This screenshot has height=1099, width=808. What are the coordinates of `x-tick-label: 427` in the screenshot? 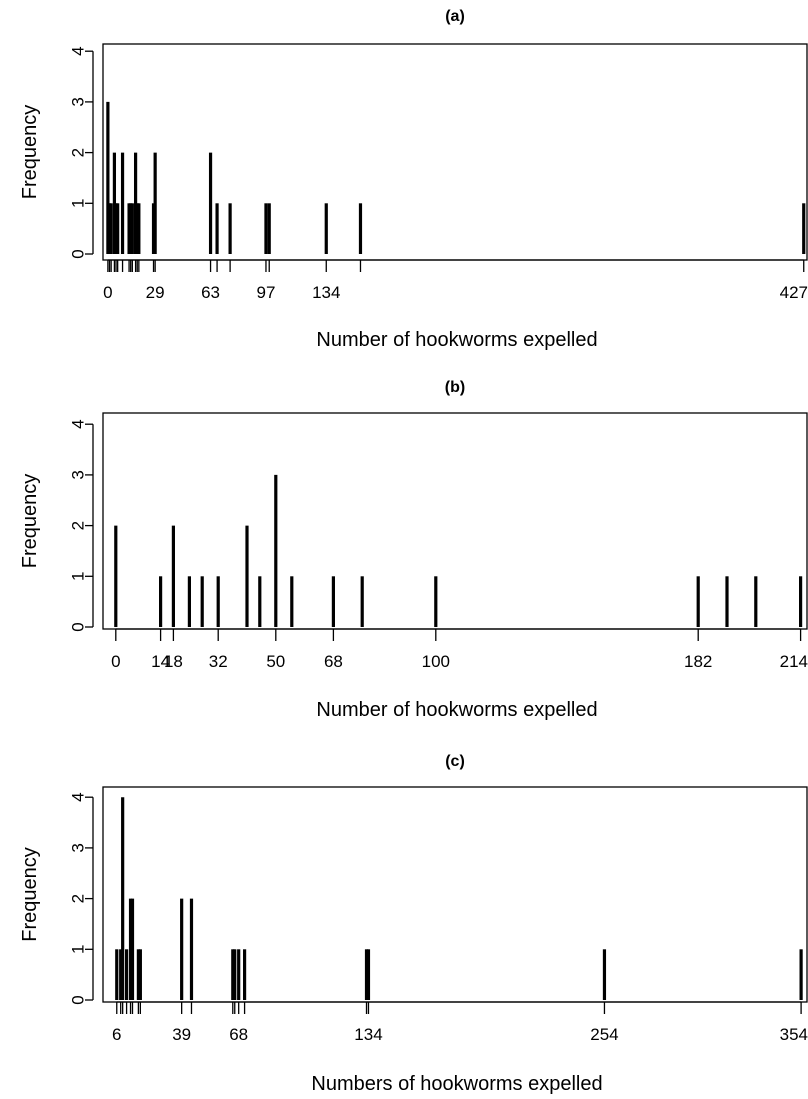 It's located at (794, 292).